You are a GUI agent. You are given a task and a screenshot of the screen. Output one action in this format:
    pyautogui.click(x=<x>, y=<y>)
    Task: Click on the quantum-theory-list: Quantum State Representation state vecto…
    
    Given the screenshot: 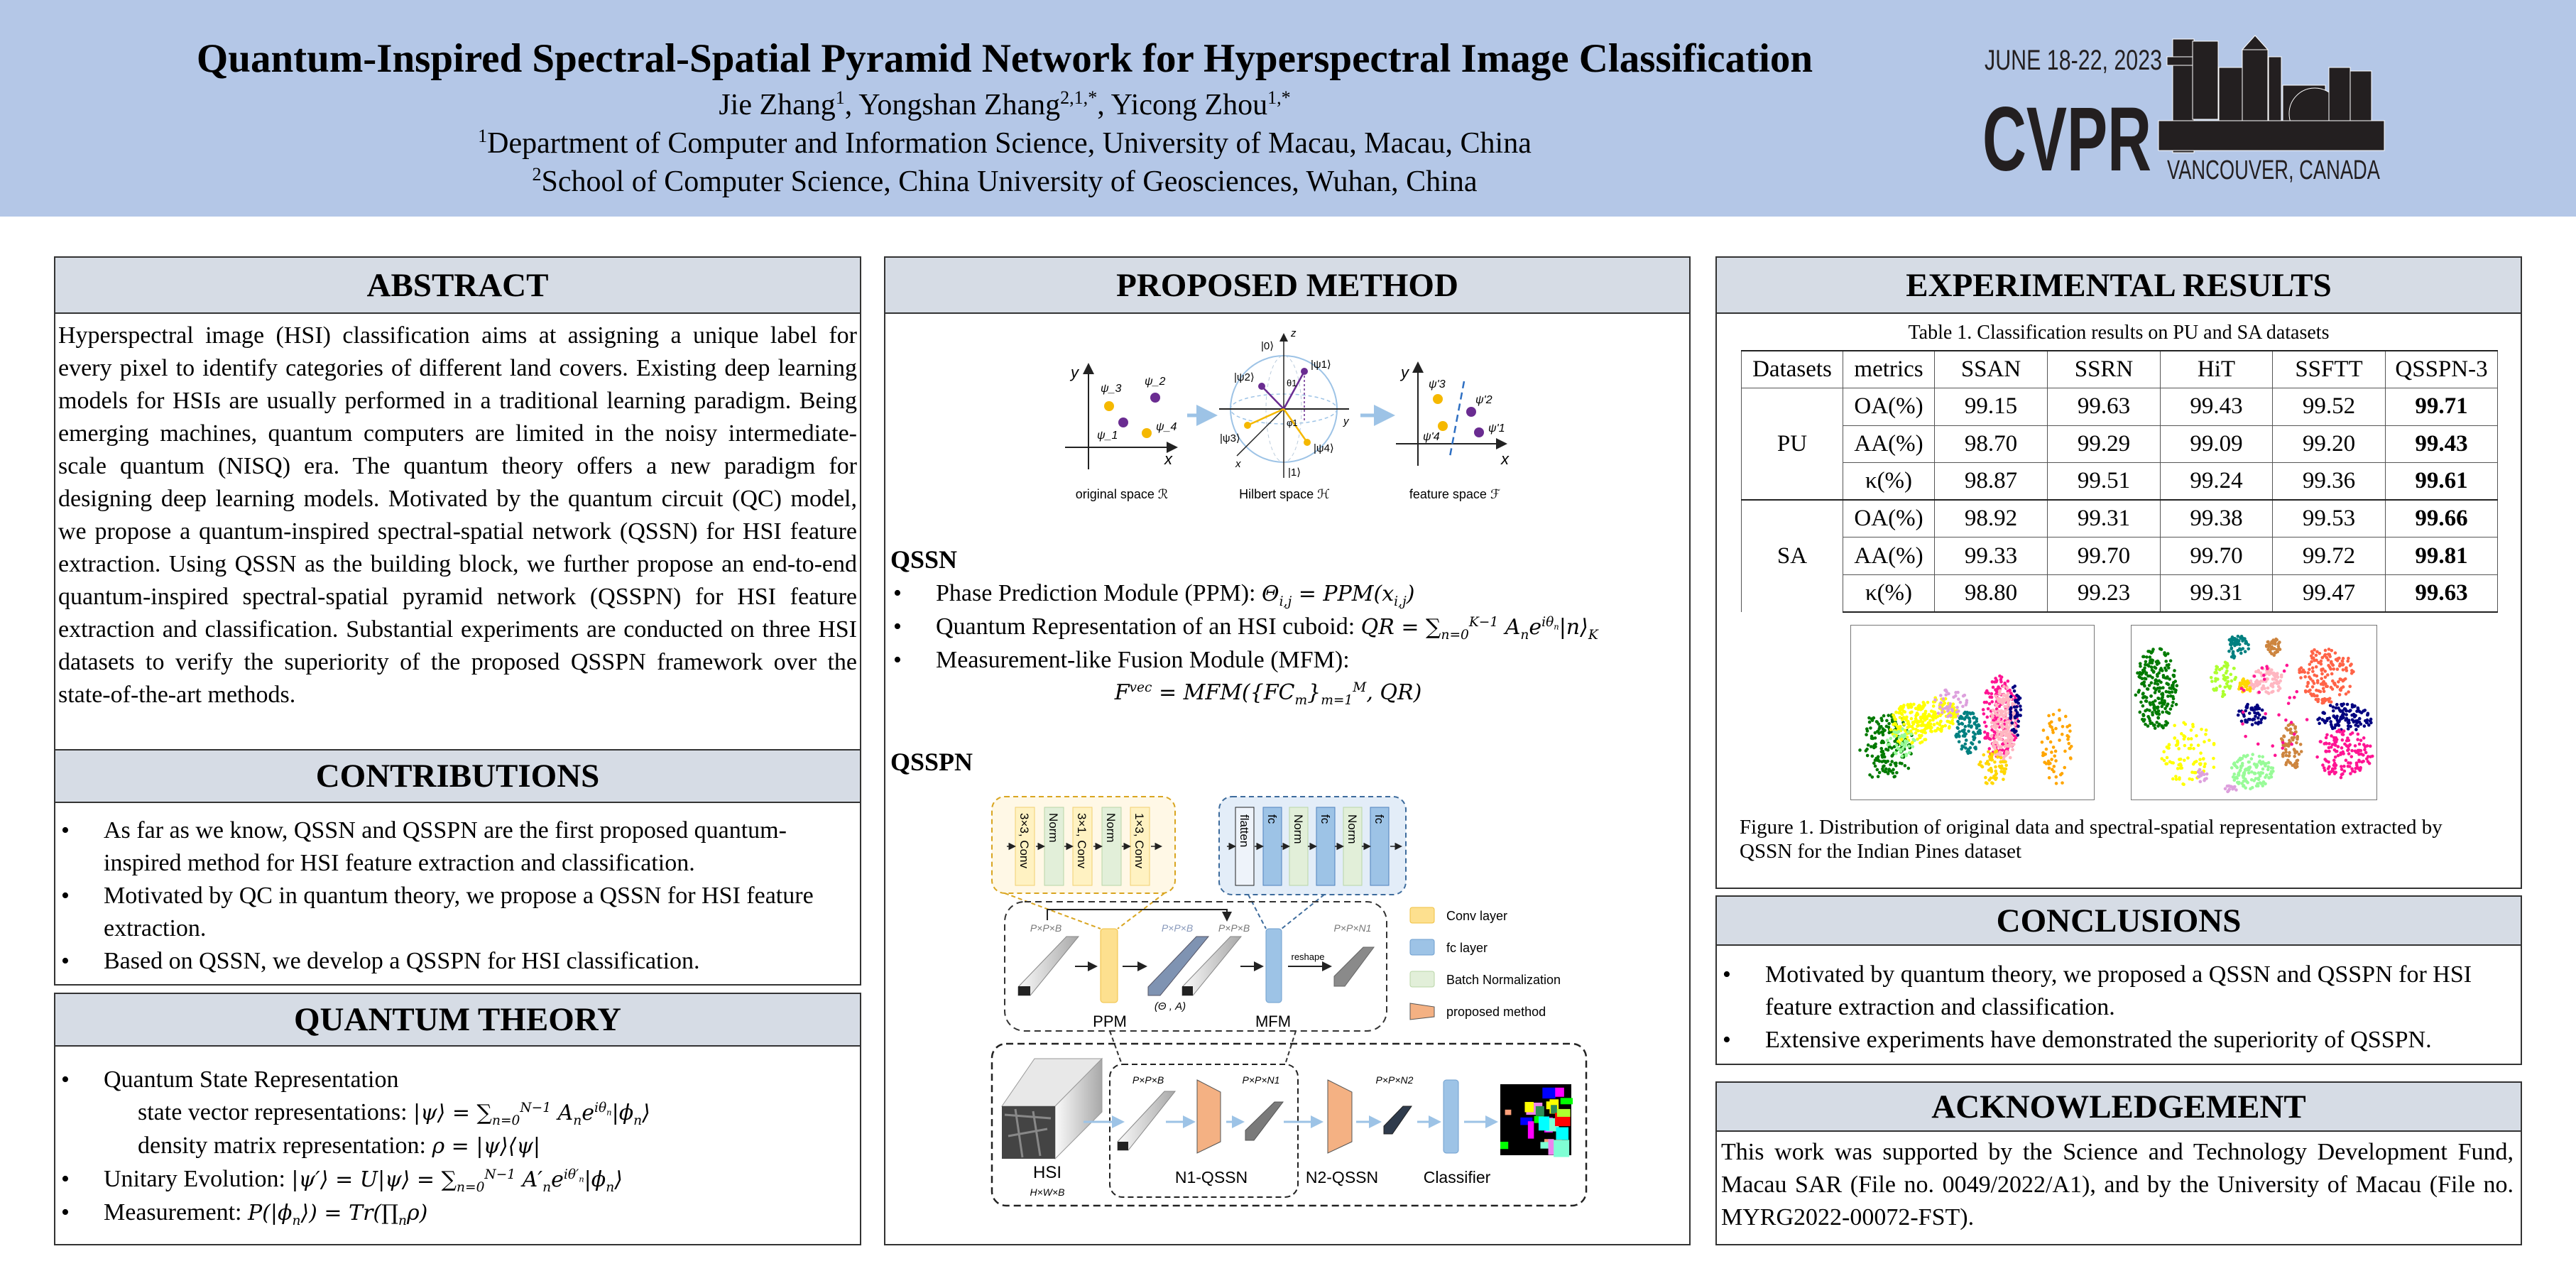 What is the action you would take?
    pyautogui.click(x=457, y=1138)
    